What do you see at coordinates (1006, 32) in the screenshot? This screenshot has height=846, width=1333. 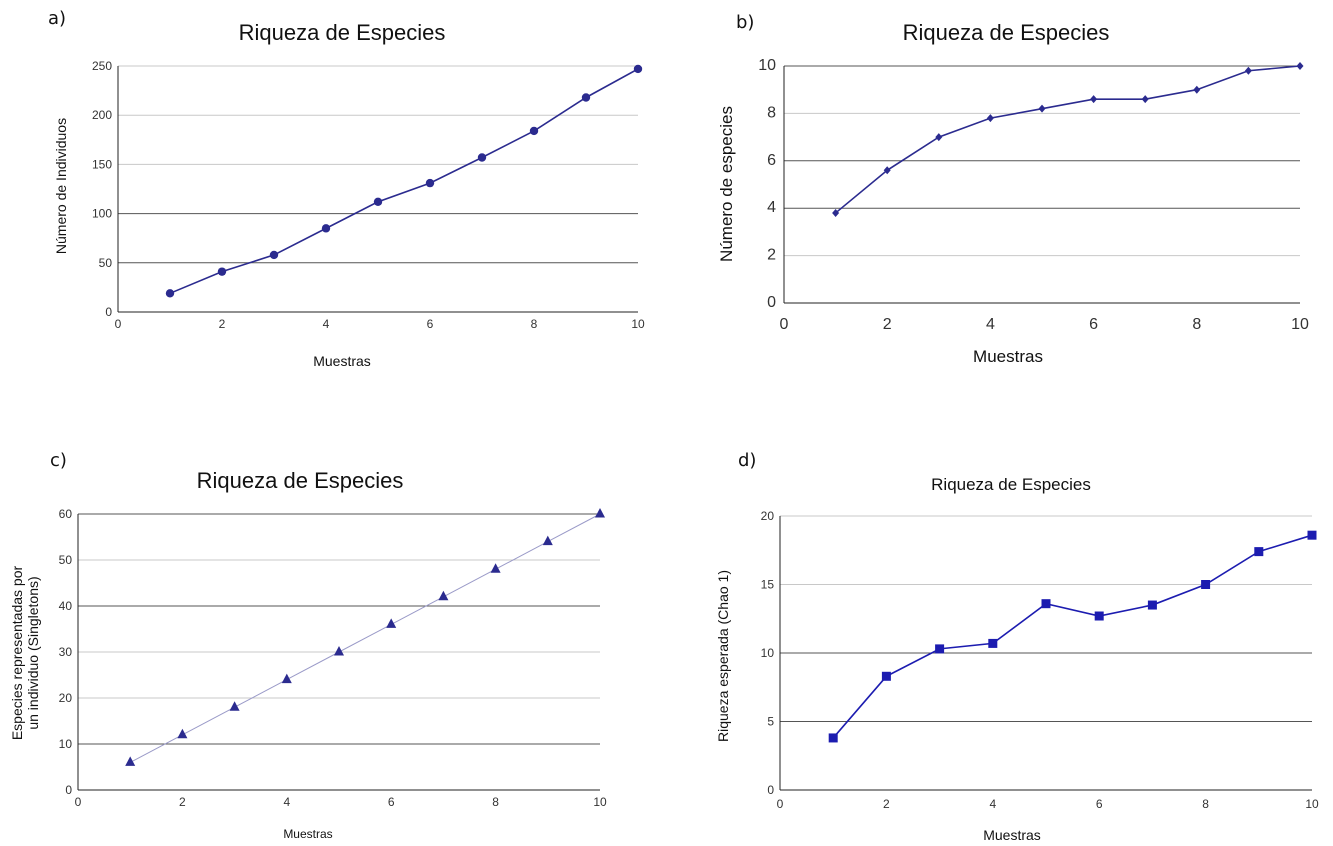 I see `chart-b-title: Riqueza de Especies` at bounding box center [1006, 32].